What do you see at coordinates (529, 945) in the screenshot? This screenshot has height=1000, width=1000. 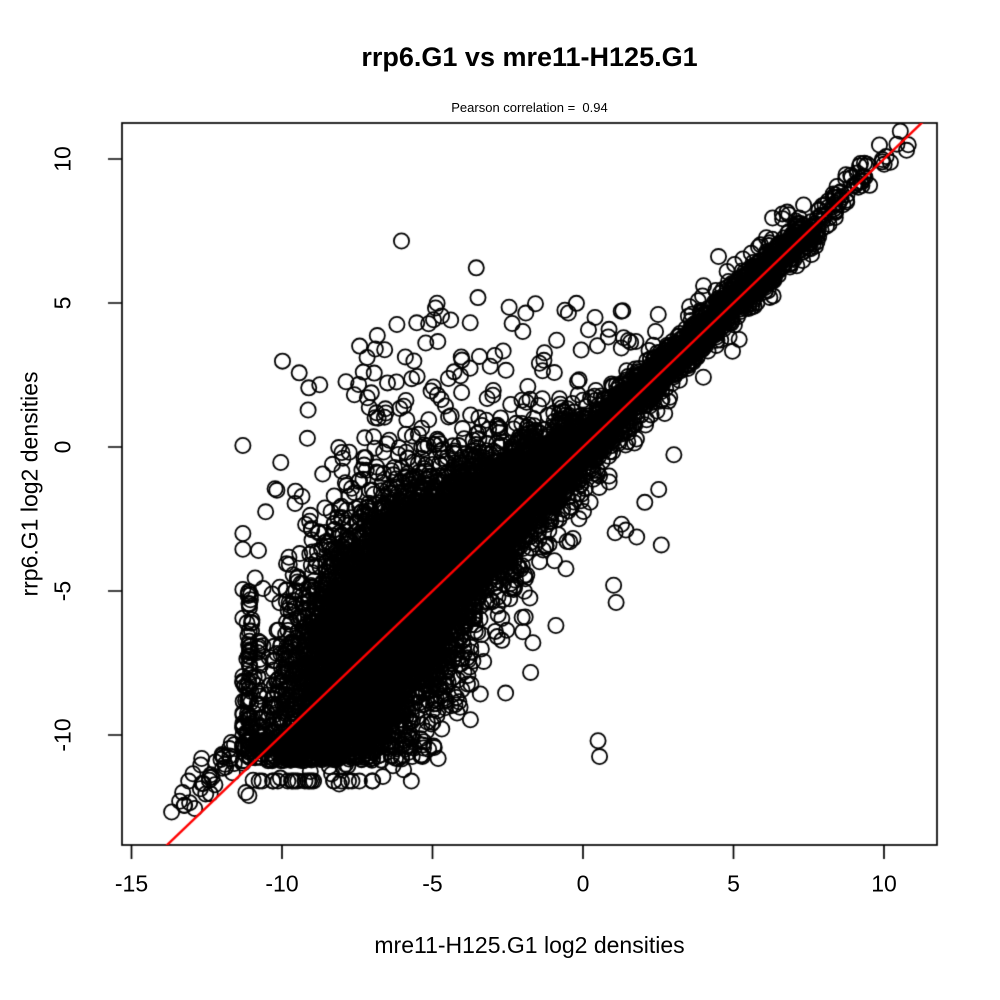 I see `x-axis-label: mre11-H125.G1 log2 densities` at bounding box center [529, 945].